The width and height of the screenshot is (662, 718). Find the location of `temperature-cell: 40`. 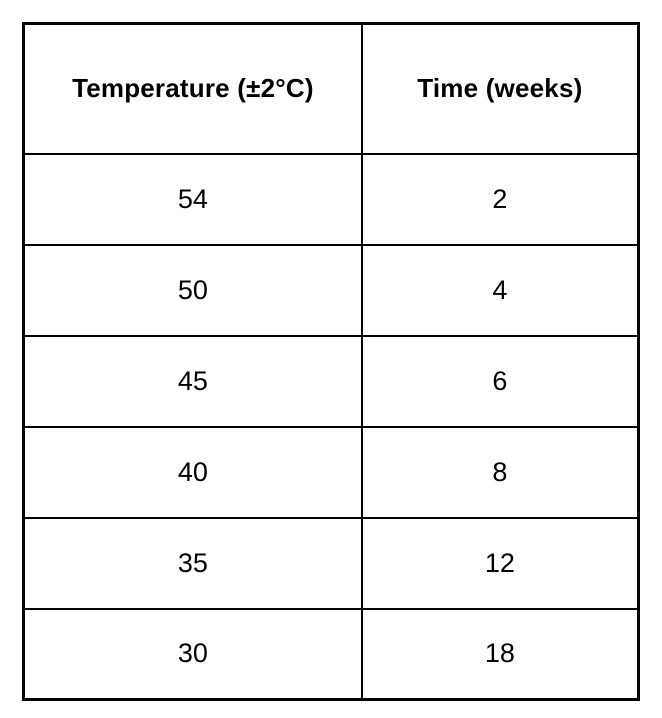

temperature-cell: 40 is located at coordinates (192, 472).